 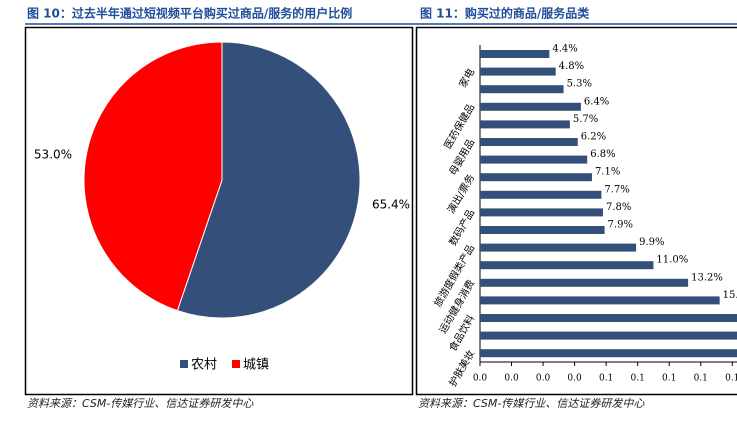 What do you see at coordinates (204, 365) in the screenshot?
I see `legend-label: 农村` at bounding box center [204, 365].